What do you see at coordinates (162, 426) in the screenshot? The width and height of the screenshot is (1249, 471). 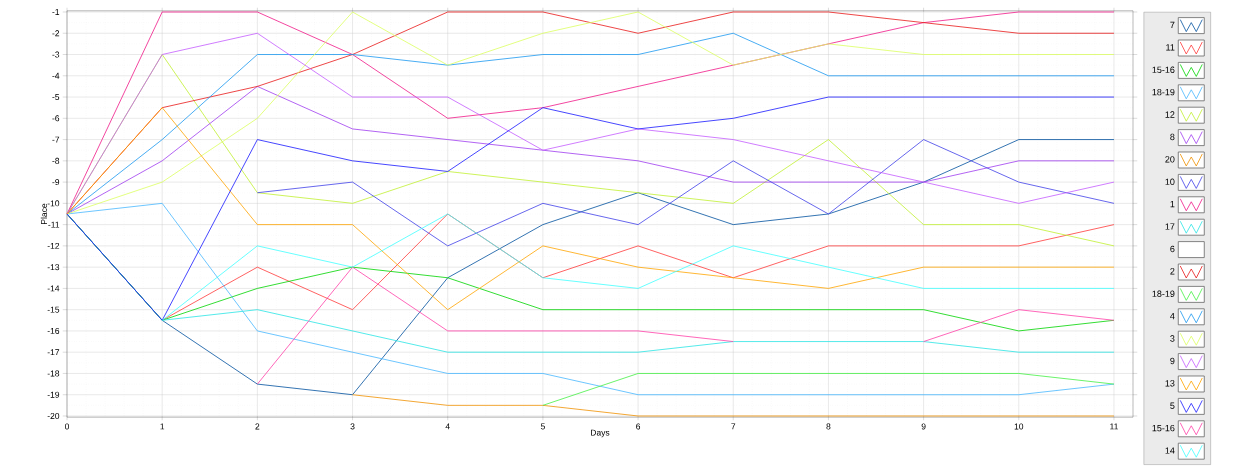 I see `x-tick-label: 1` at bounding box center [162, 426].